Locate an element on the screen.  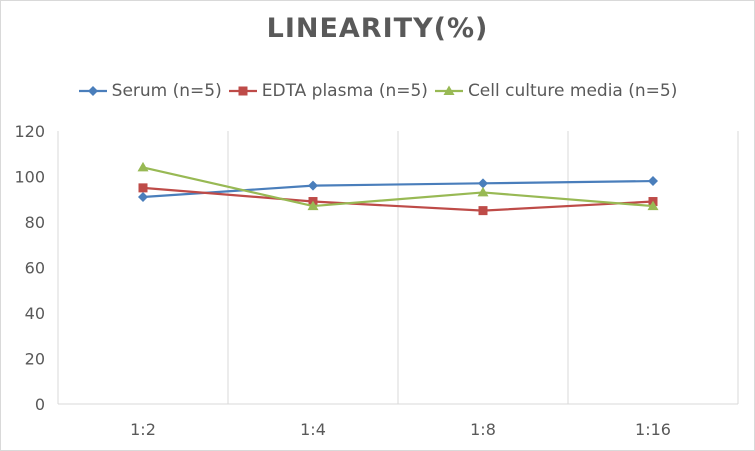
legend-triangle-icon is located at coordinates (448, 90).